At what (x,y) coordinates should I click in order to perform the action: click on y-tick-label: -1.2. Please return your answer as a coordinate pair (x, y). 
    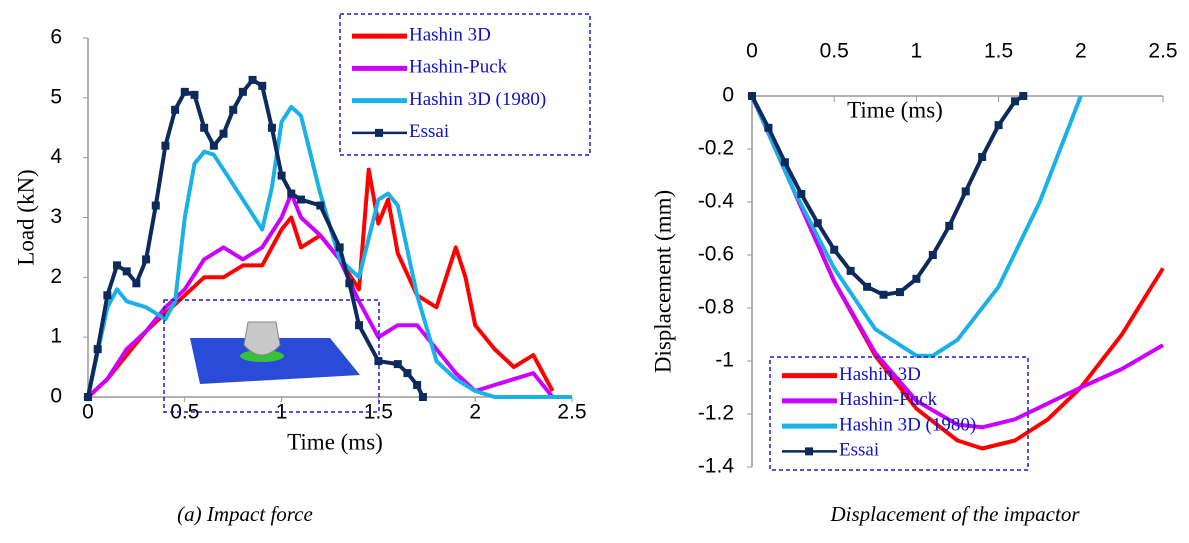
    Looking at the image, I should click on (716, 413).